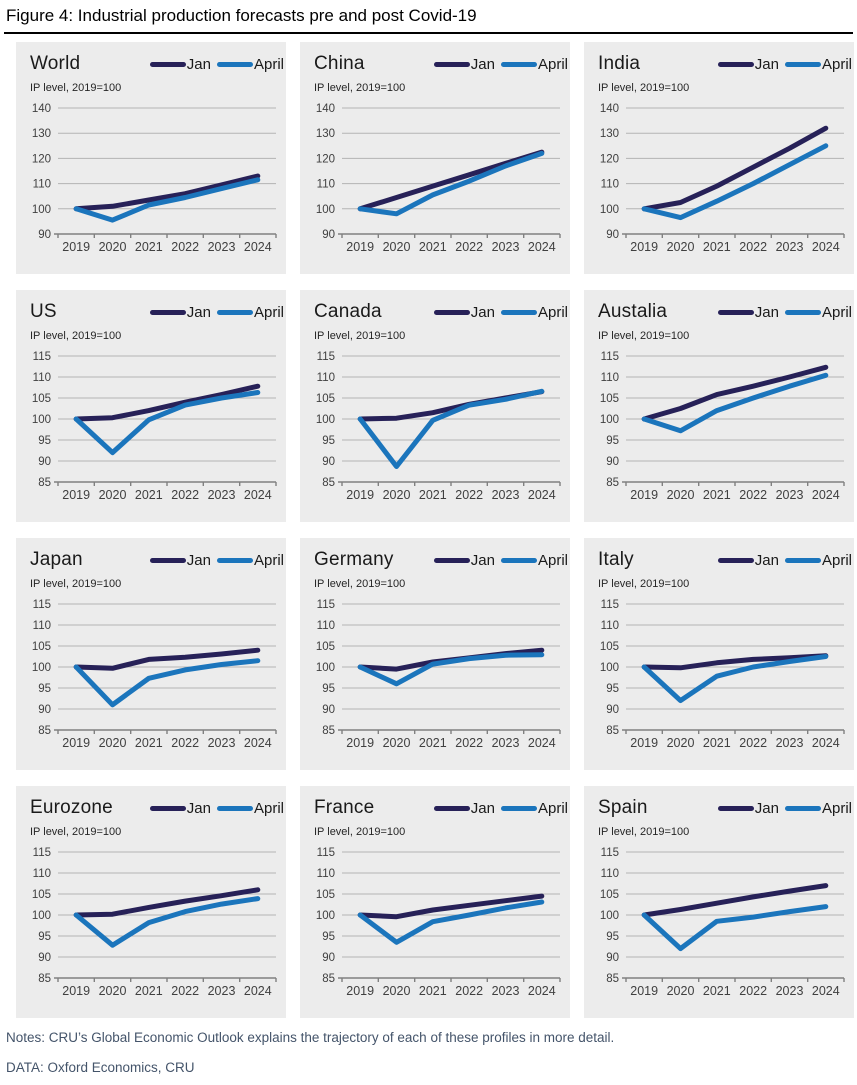  Describe the element at coordinates (41, 159) in the screenshot. I see `svg-text: 120` at that location.